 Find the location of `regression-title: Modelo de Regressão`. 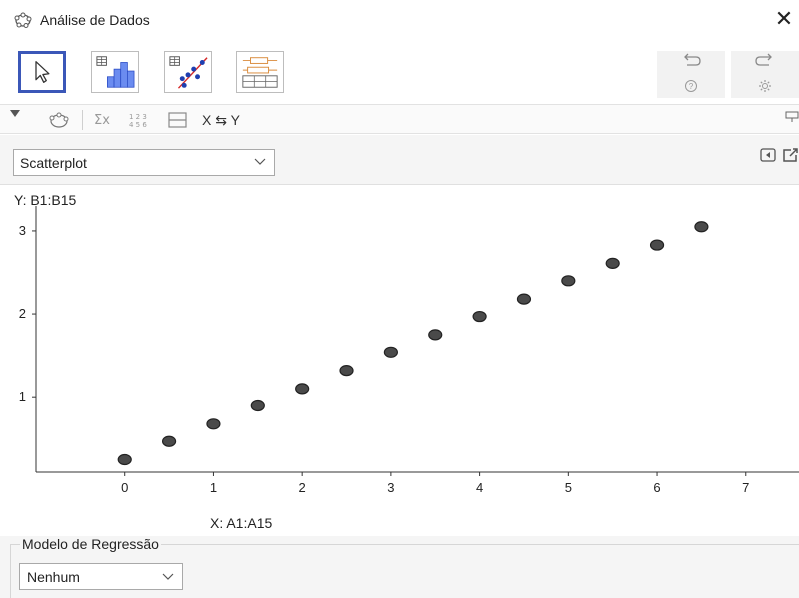

regression-title: Modelo de Regressão is located at coordinates (90, 544).